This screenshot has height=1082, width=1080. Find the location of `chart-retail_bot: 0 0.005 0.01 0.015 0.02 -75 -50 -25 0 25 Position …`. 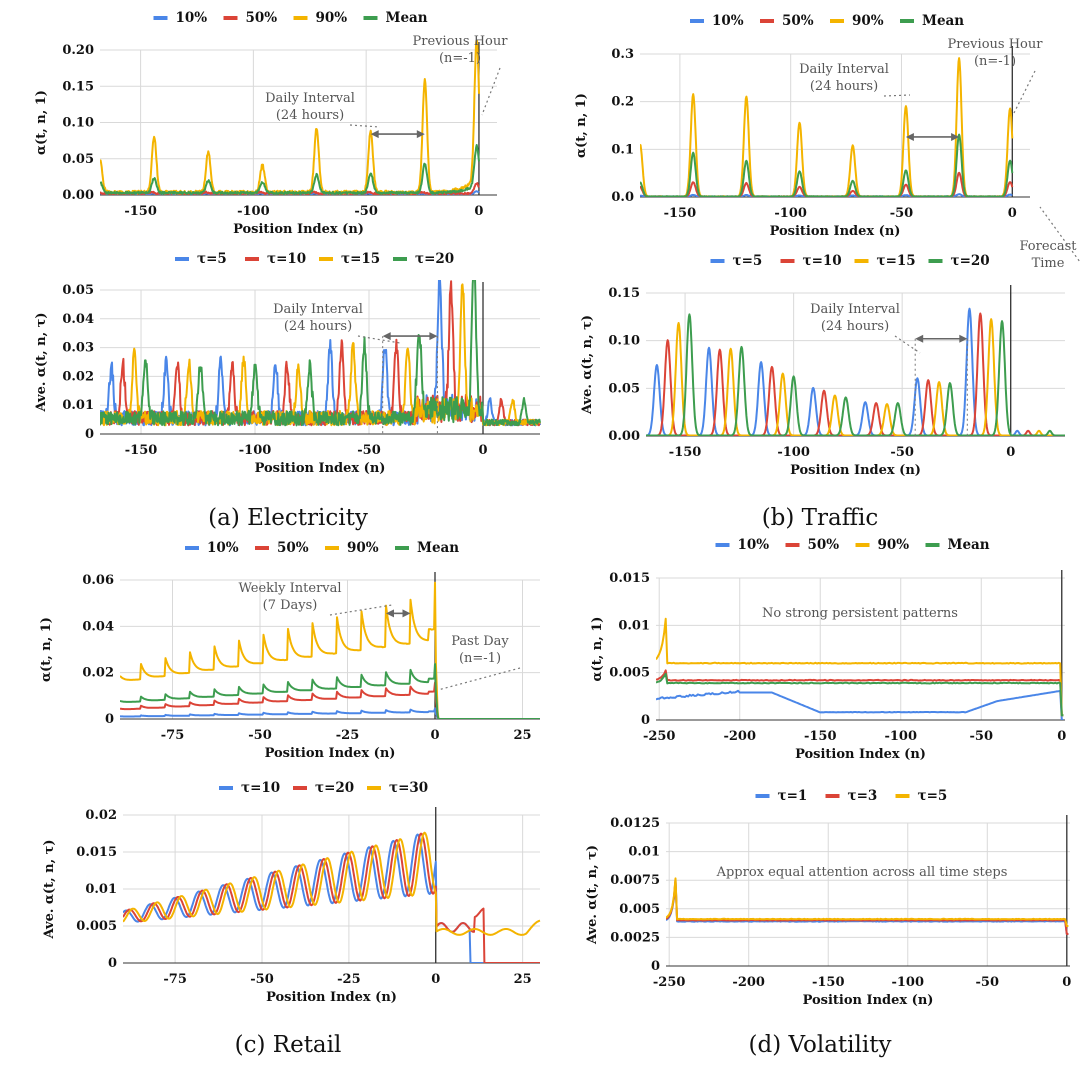

chart-retail_bot: 0 0.005 0.01 0.015 0.02 -75 -50 -25 0 25 Position … is located at coordinates (291, 892).